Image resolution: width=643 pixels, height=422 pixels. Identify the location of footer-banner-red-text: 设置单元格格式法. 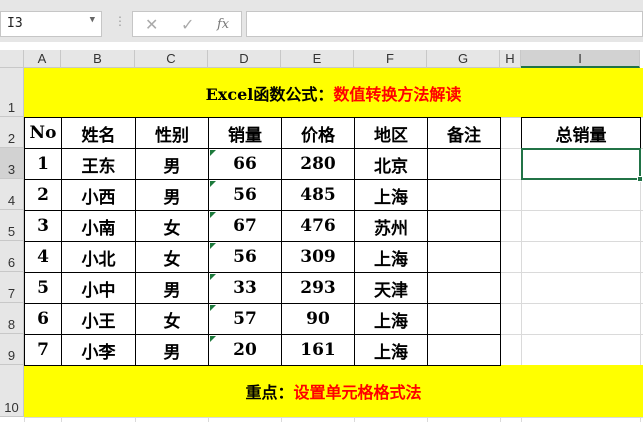
(357, 392).